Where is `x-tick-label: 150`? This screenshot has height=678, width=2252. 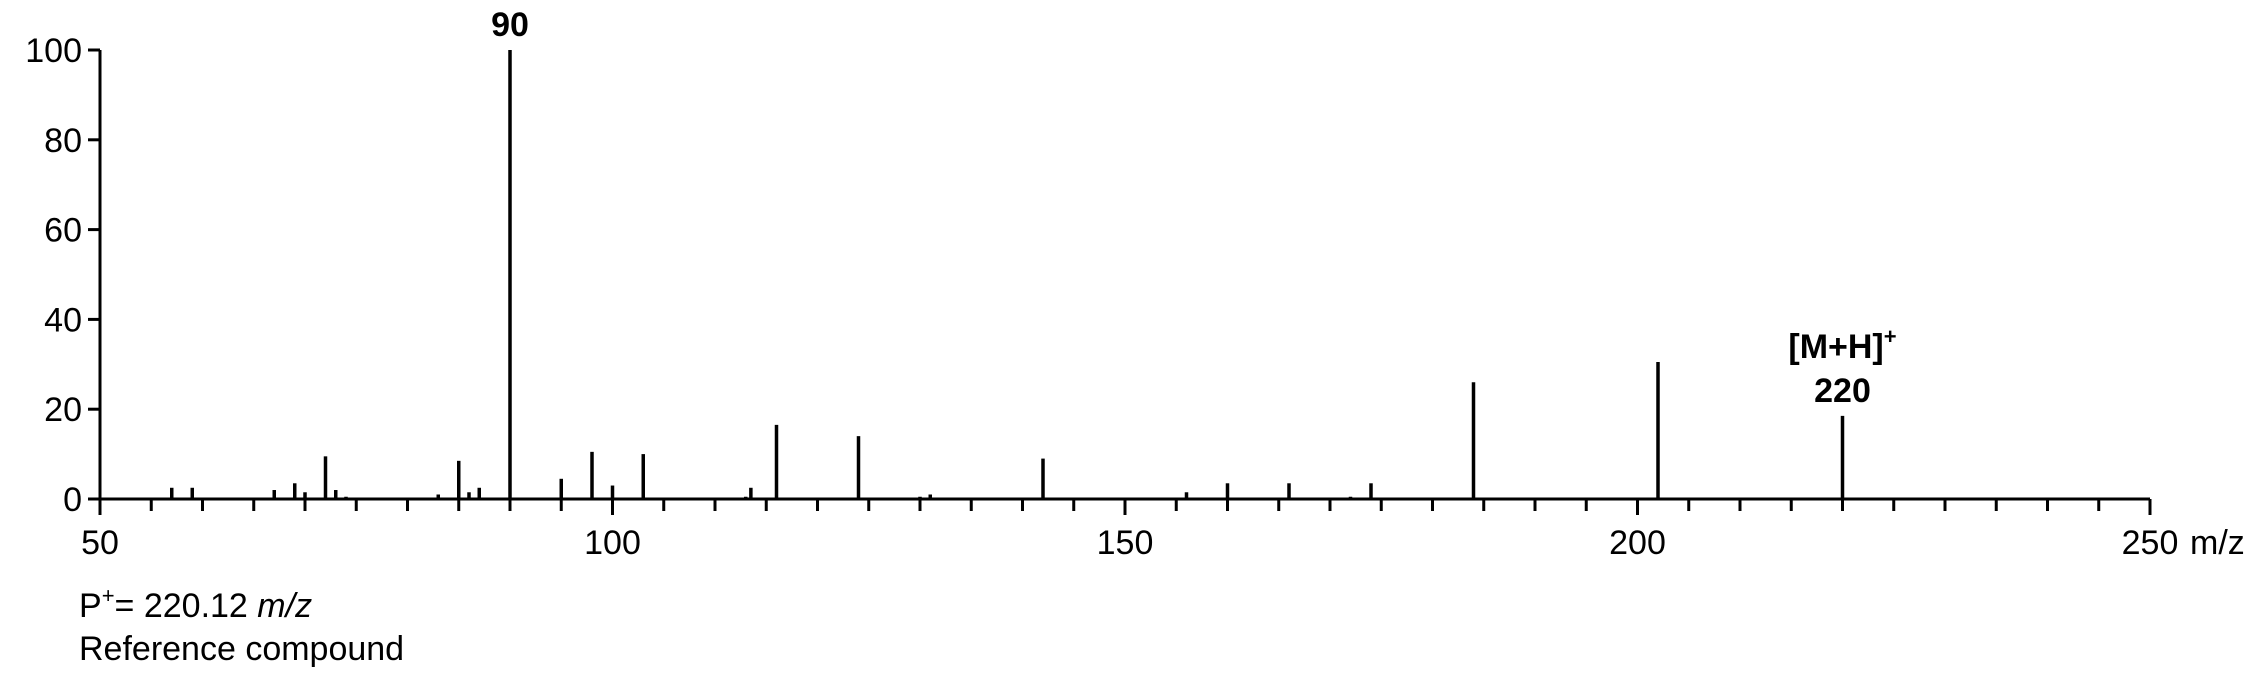 x-tick-label: 150 is located at coordinates (1125, 543).